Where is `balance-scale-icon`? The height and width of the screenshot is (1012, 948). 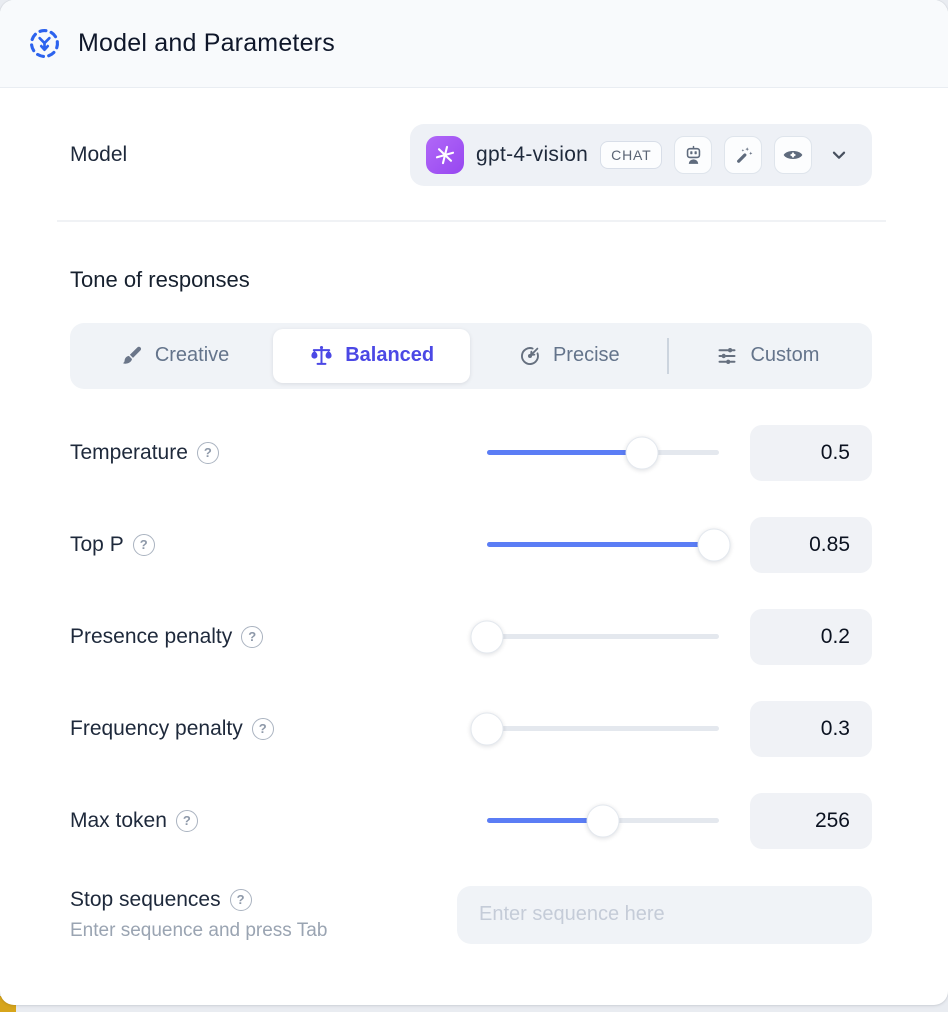
balance-scale-icon is located at coordinates (321, 355).